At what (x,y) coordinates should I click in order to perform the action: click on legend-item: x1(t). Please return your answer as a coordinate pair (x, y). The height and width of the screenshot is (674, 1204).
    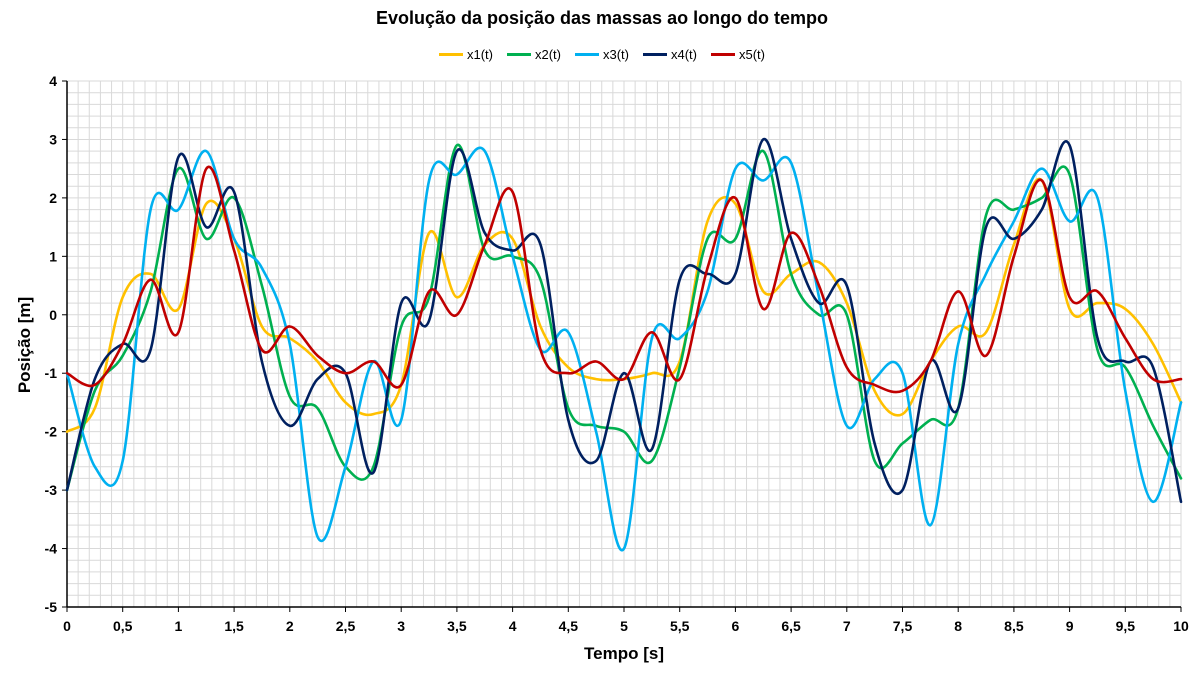
    Looking at the image, I should click on (466, 54).